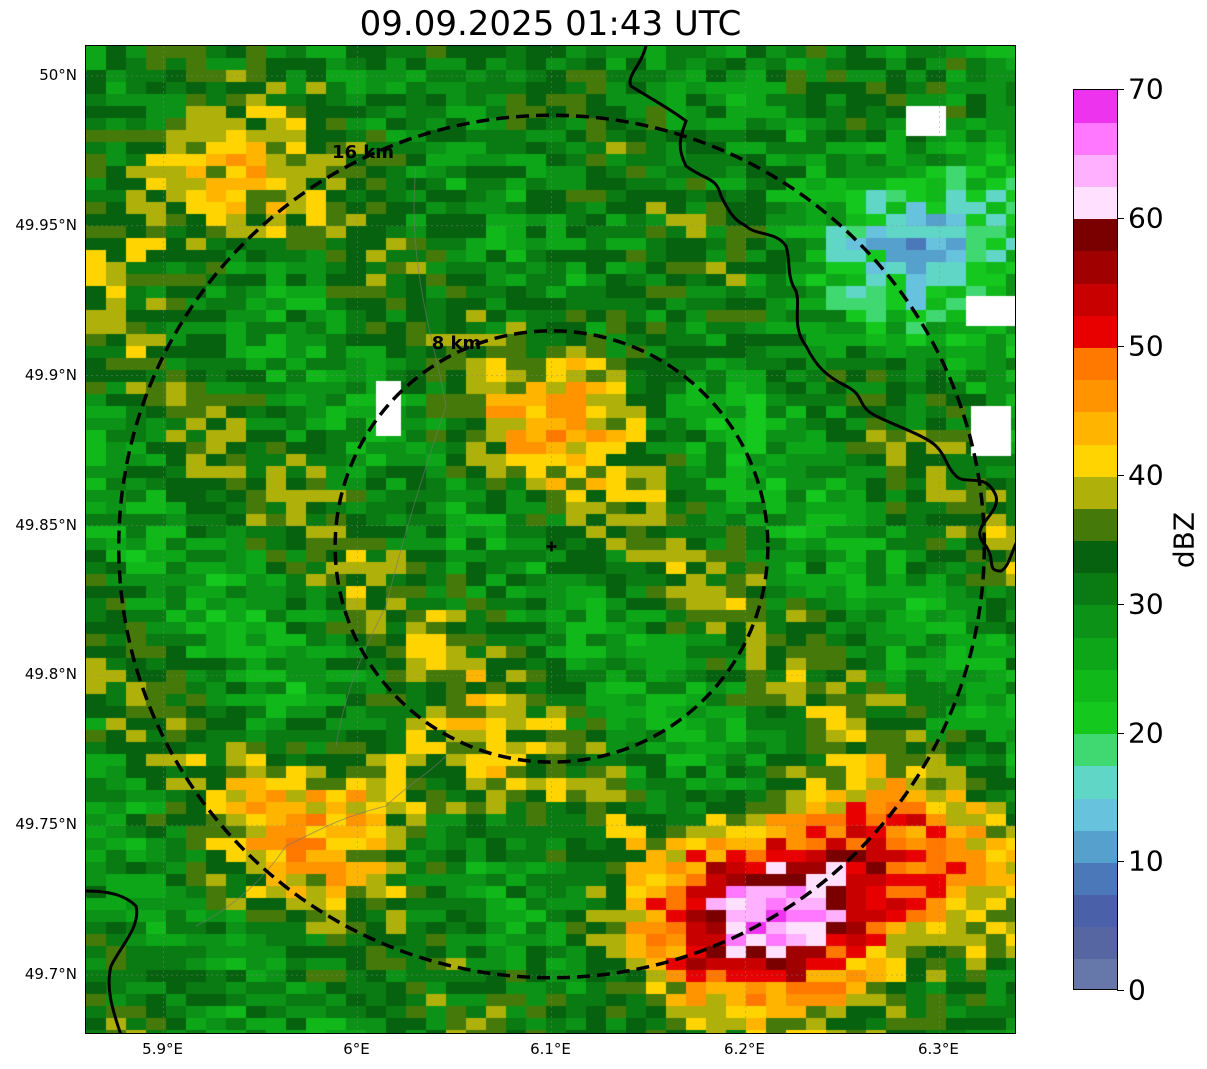 The height and width of the screenshot is (1069, 1207). What do you see at coordinates (1146, 89) in the screenshot?
I see `colorbar-tick-label: 70` at bounding box center [1146, 89].